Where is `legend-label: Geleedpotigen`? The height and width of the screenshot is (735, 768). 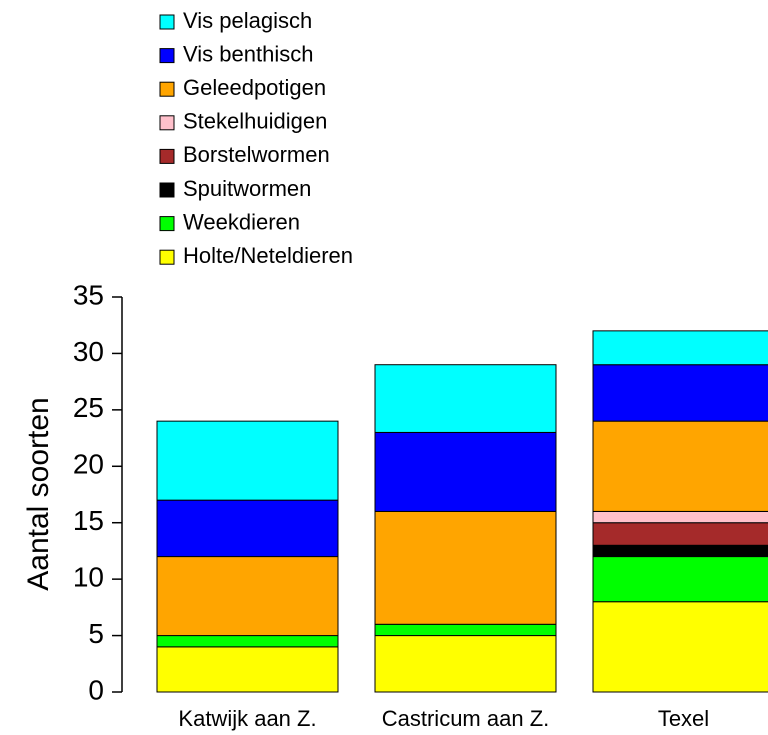
legend-label: Geleedpotigen is located at coordinates (254, 87).